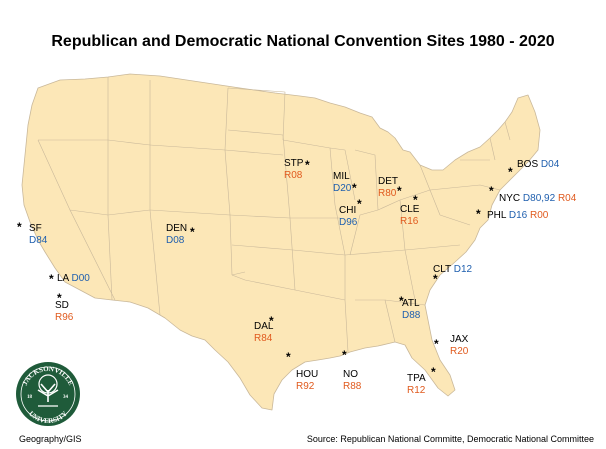  What do you see at coordinates (350, 374) in the screenshot?
I see `city-abbreviation: NO` at bounding box center [350, 374].